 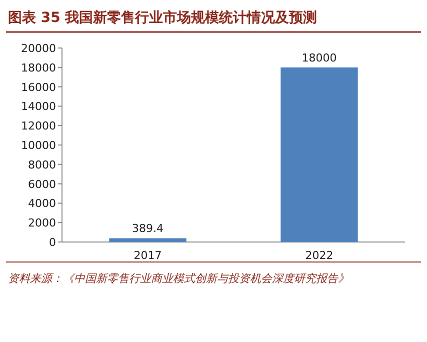 I want to click on y-tick-label: 8000, so click(x=42, y=165).